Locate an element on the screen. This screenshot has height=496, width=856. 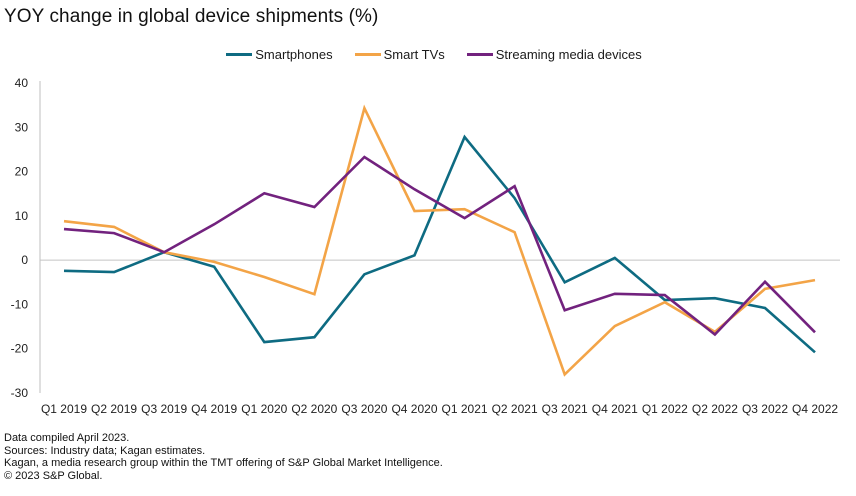
y-tick-label: -10 is located at coordinates (20, 304).